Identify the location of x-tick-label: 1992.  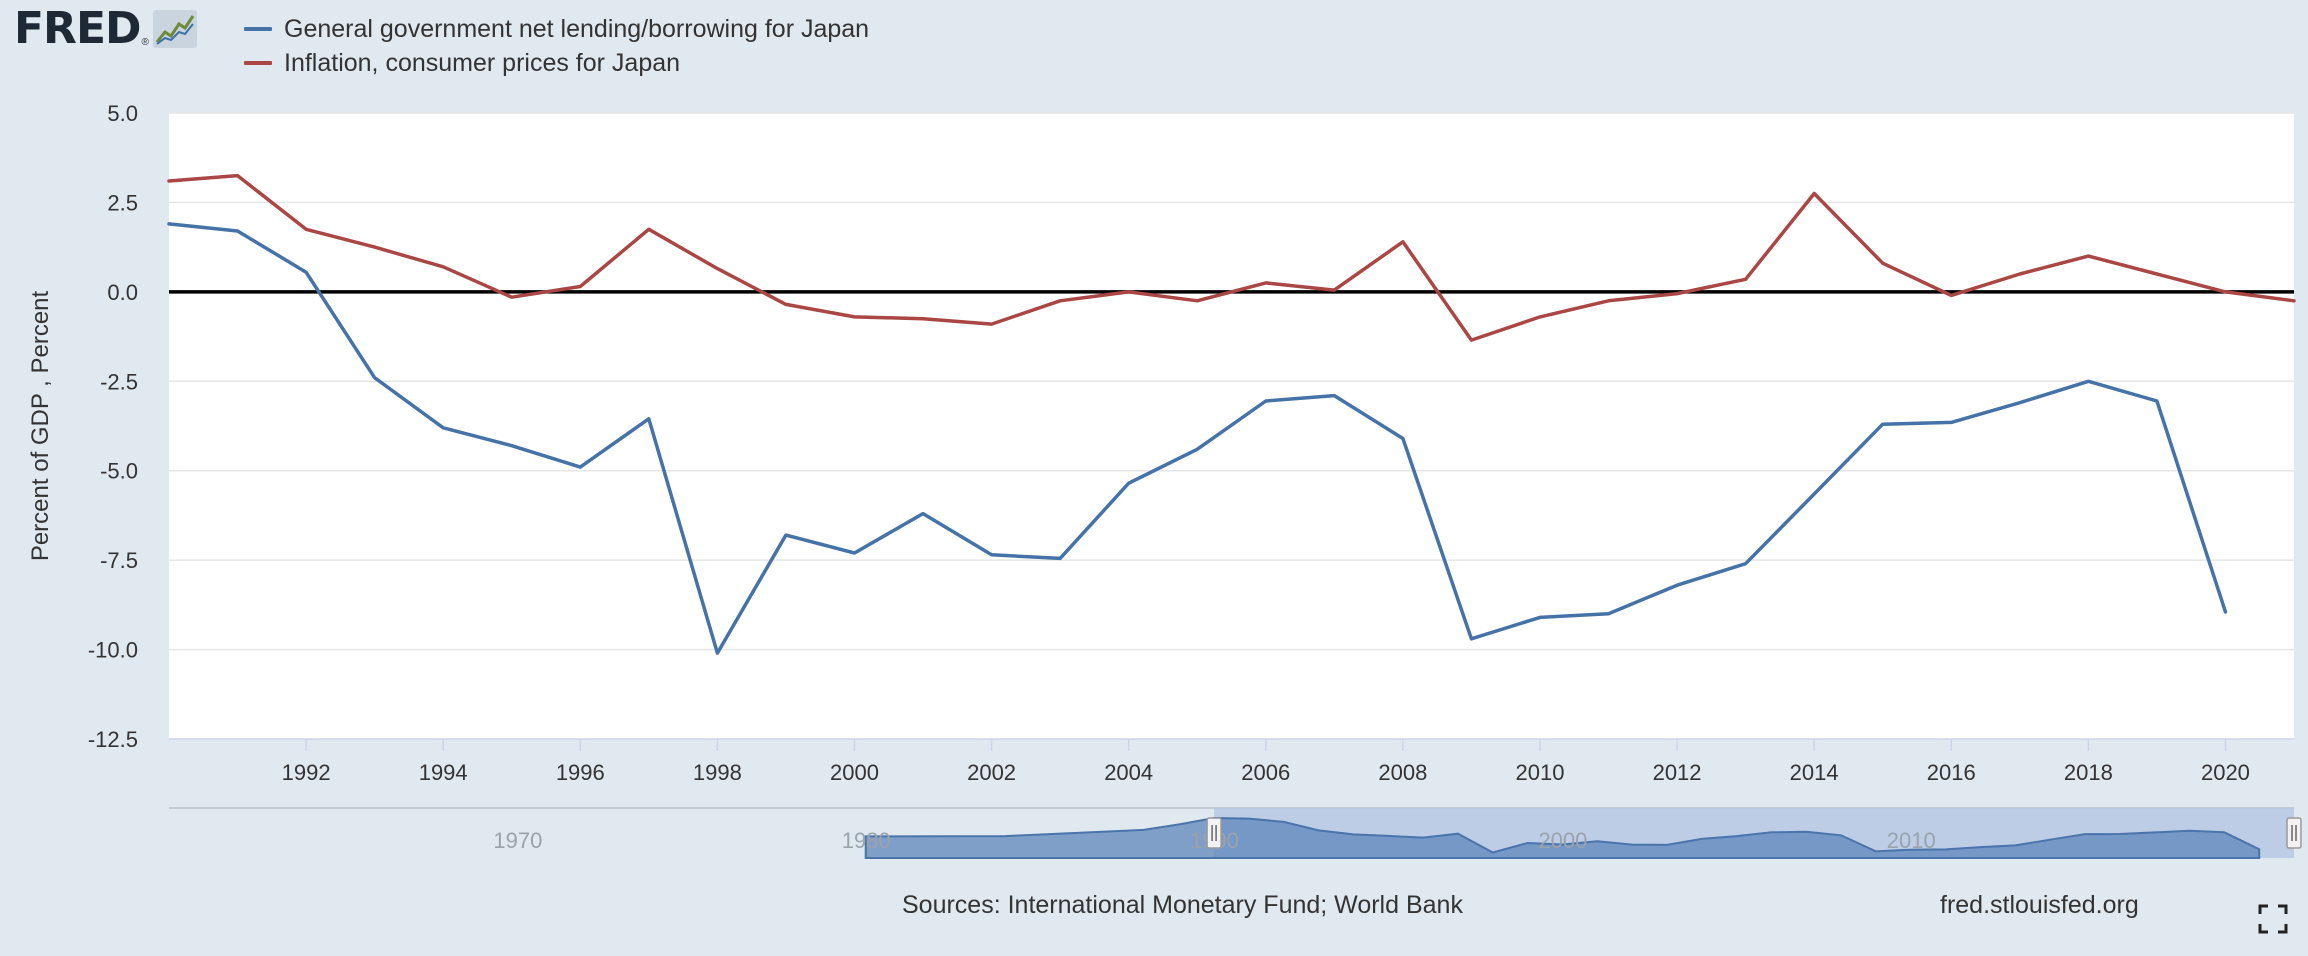
(306, 772).